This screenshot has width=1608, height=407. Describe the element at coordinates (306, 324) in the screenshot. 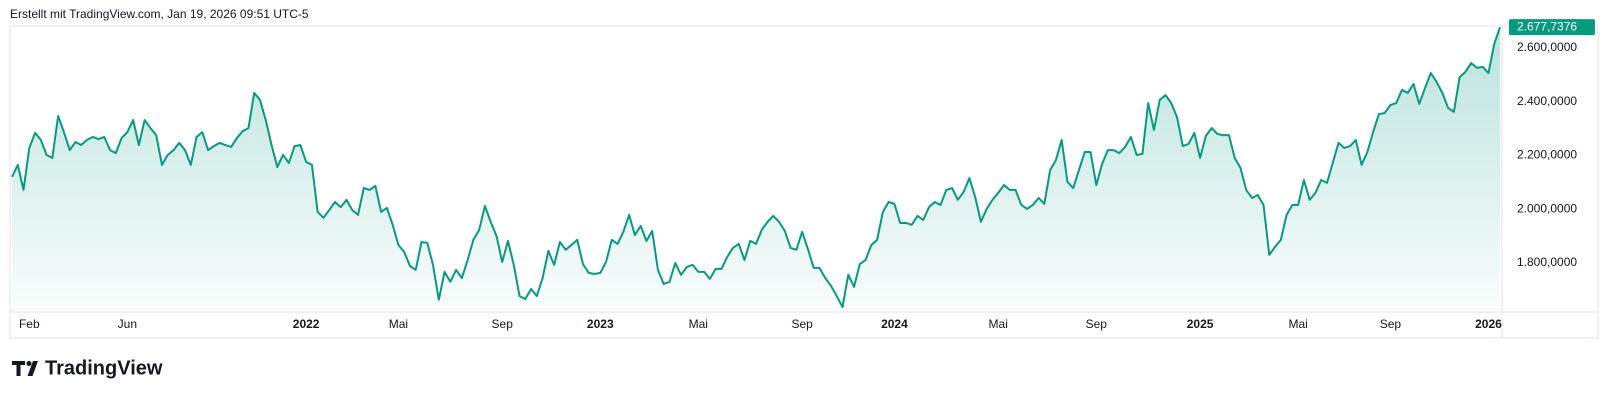

I see `x-tick-label: 2022` at that location.